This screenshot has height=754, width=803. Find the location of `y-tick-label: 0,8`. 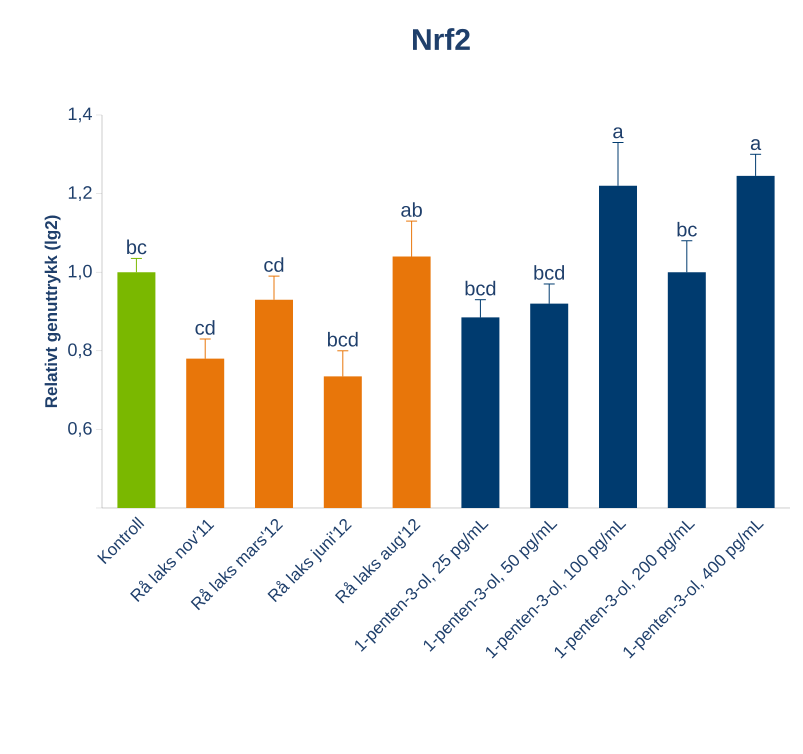

y-tick-label: 0,8 is located at coordinates (80, 350).